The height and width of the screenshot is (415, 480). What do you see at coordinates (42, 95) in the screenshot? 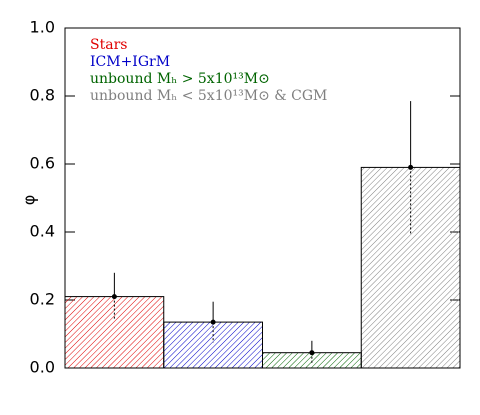
I see `y-tick-label: 0.8` at bounding box center [42, 95].